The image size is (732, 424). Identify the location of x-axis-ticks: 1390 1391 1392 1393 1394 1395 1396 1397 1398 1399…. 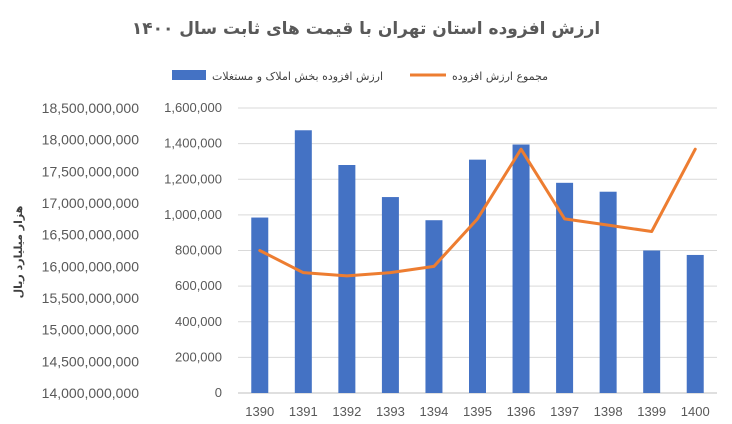
(477, 411).